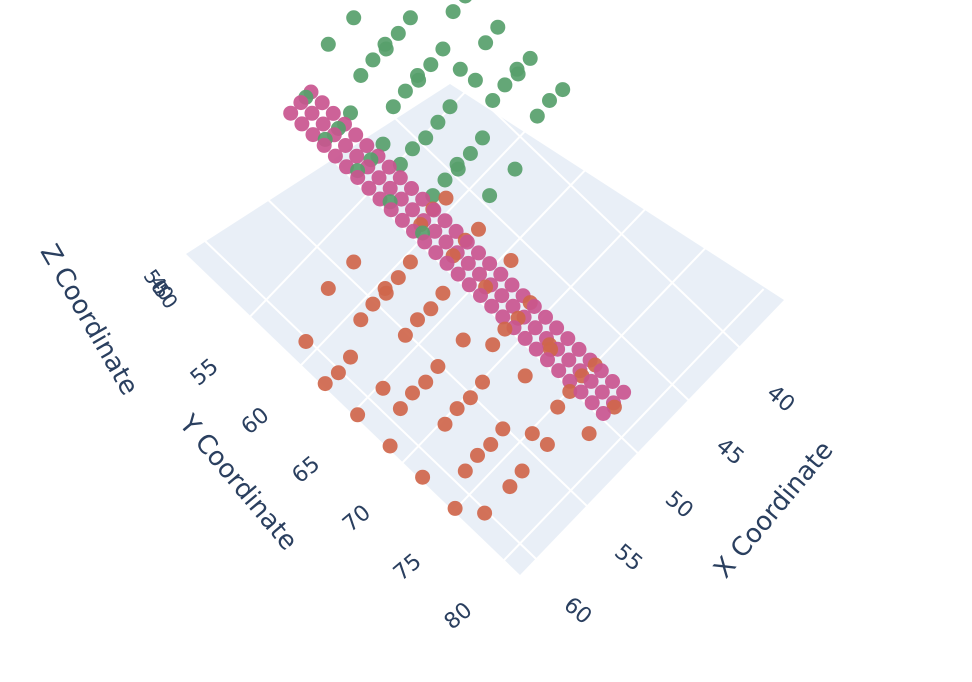  What do you see at coordinates (730, 452) in the screenshot?
I see `x-tick-label: 45` at bounding box center [730, 452].